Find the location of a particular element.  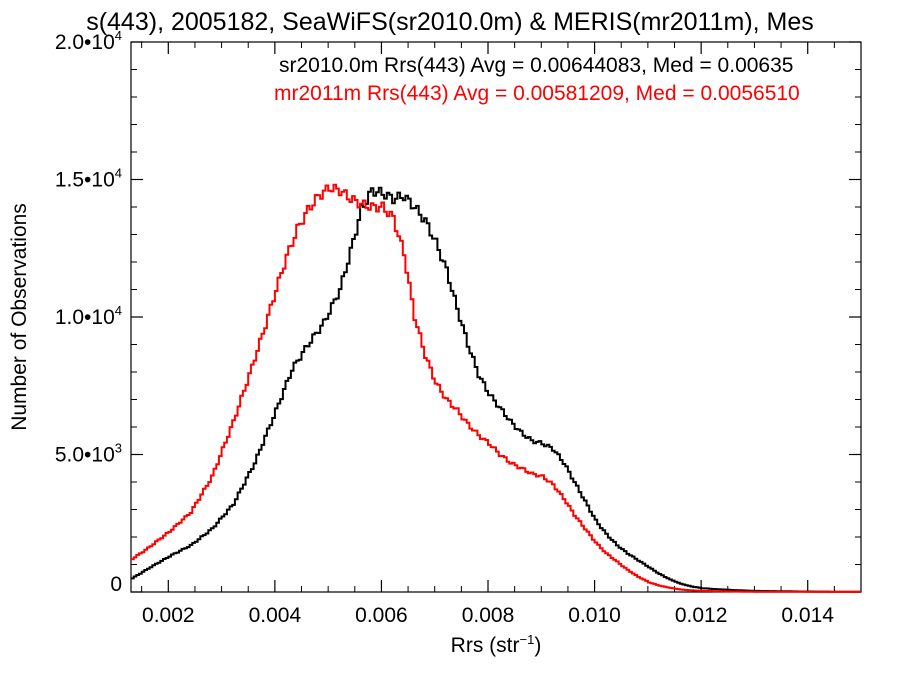

y-tick-mantissa: 0 is located at coordinates (116, 584).